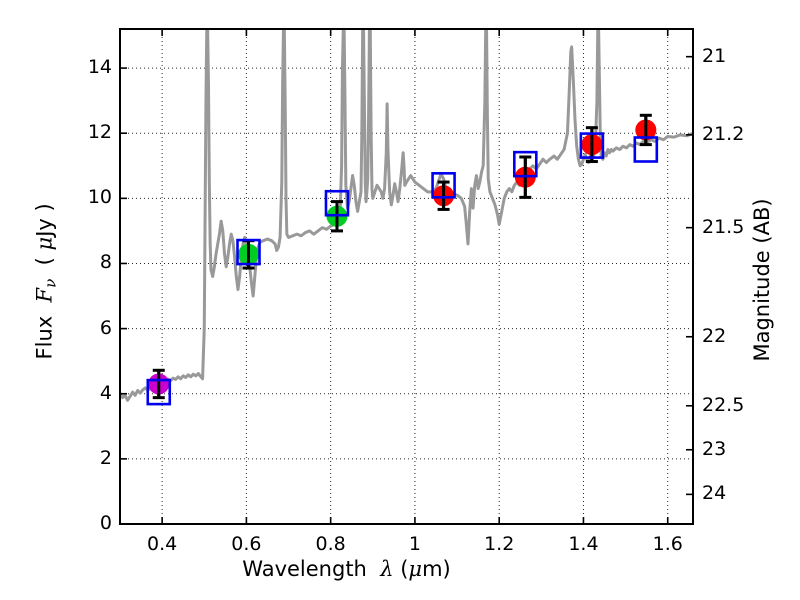  Describe the element at coordinates (714, 448) in the screenshot. I see `y2-tick-label: 23` at that location.